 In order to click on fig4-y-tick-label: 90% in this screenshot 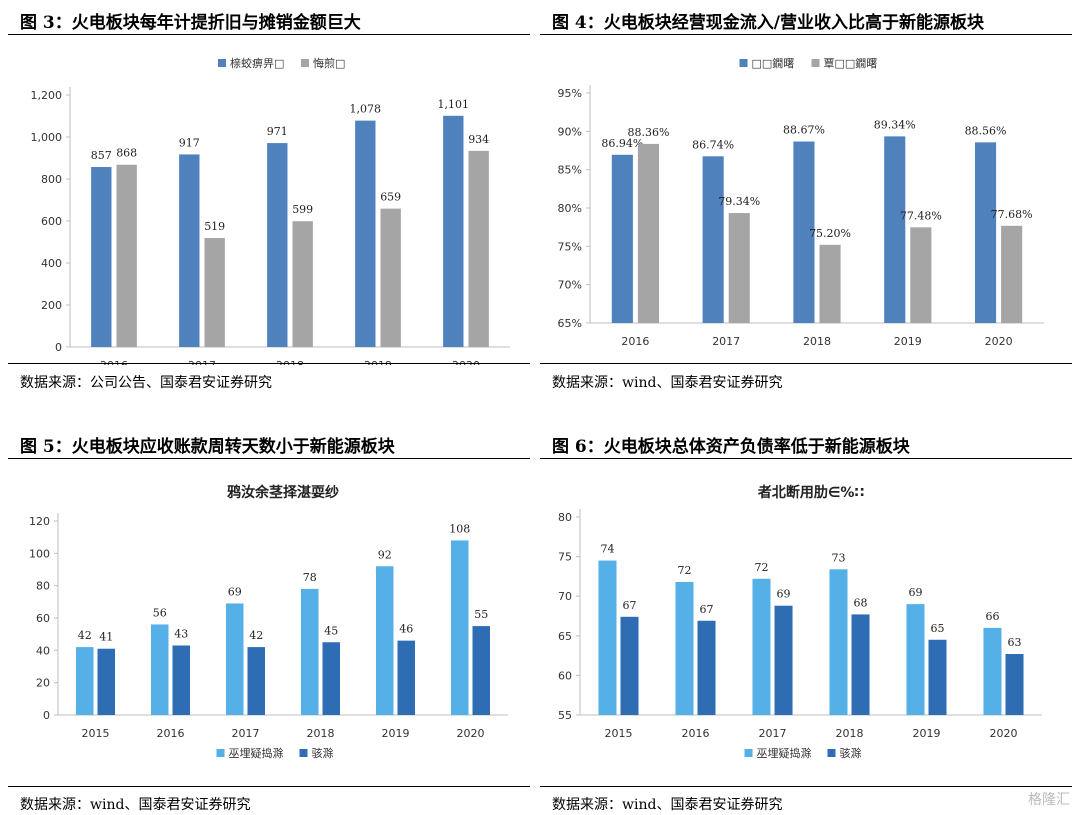, I will do `click(570, 131)`.